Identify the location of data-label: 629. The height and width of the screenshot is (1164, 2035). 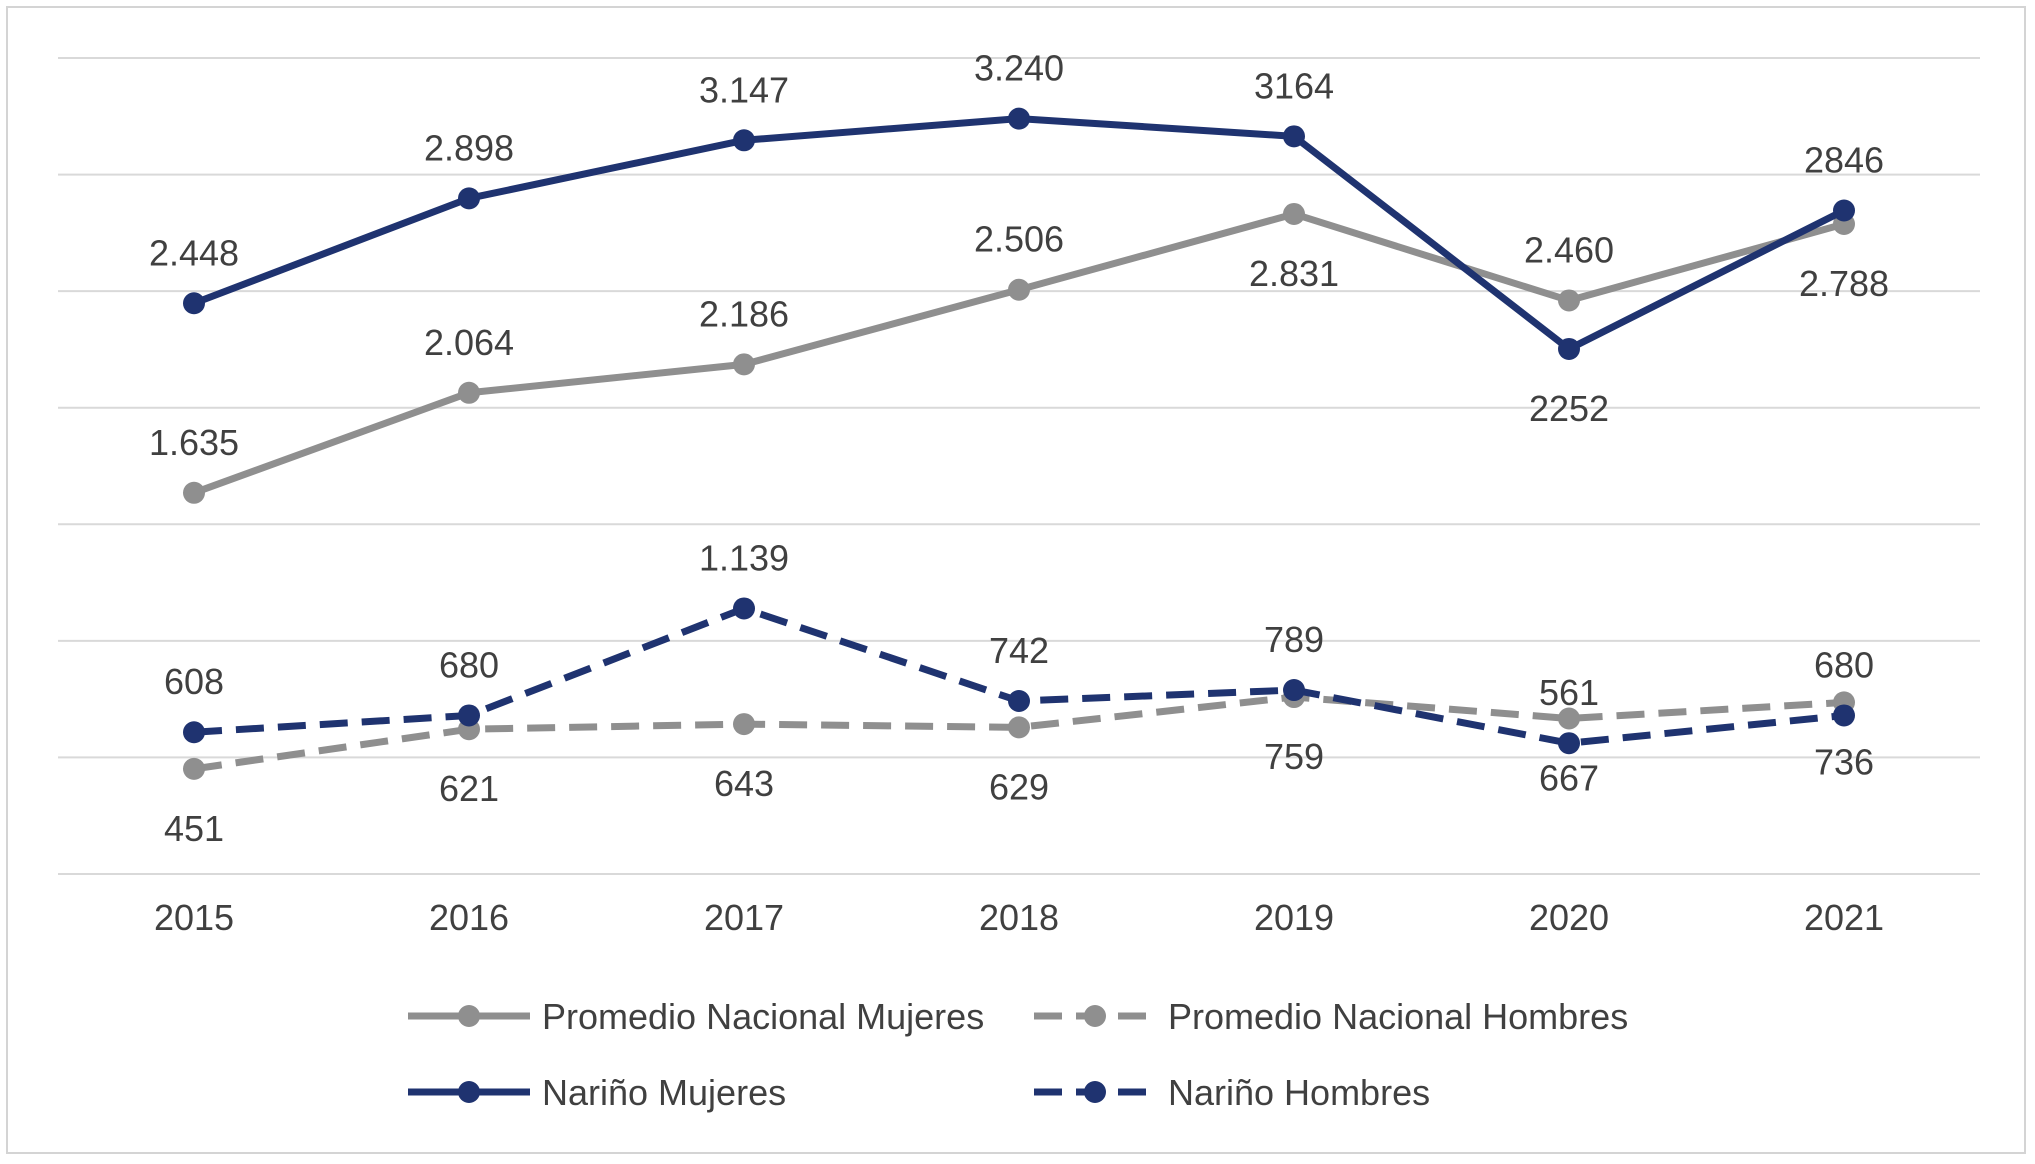
(1019, 786).